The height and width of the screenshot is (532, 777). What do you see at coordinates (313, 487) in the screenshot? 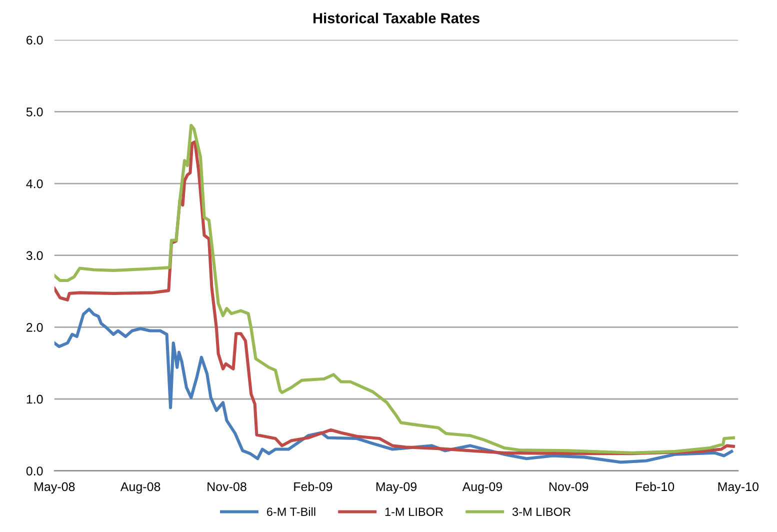
I see `x-tick-label: Feb-09` at bounding box center [313, 487].